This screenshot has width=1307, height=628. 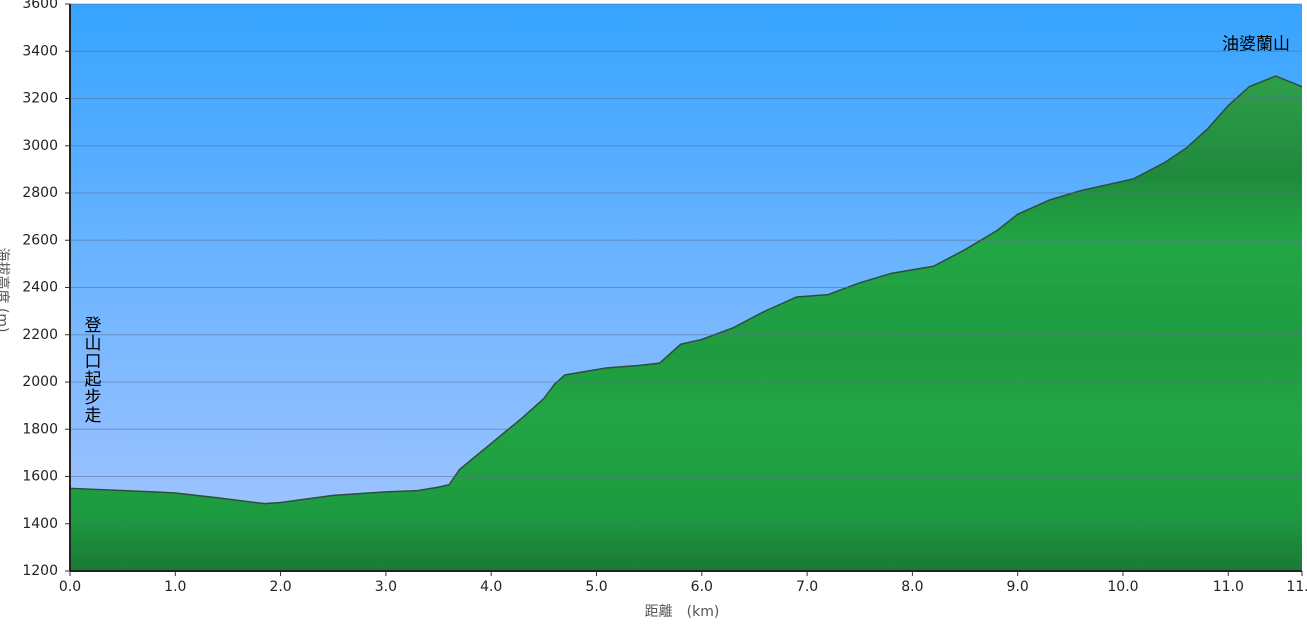 What do you see at coordinates (596, 587) in the screenshot?
I see `x-tick-label: 5.0` at bounding box center [596, 587].